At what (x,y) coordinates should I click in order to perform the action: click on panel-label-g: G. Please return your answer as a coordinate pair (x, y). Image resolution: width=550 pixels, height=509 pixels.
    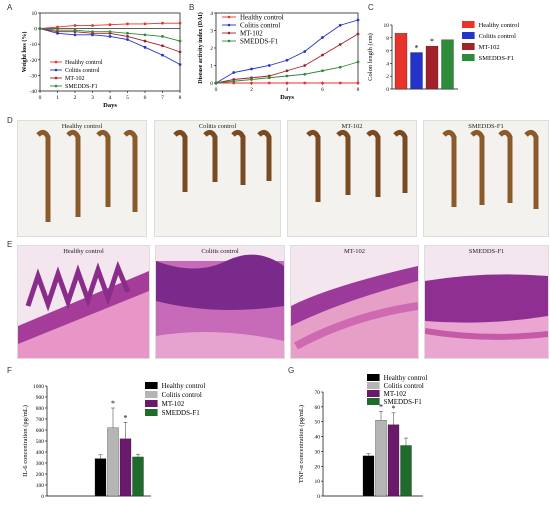
    Looking at the image, I should click on (291, 370).